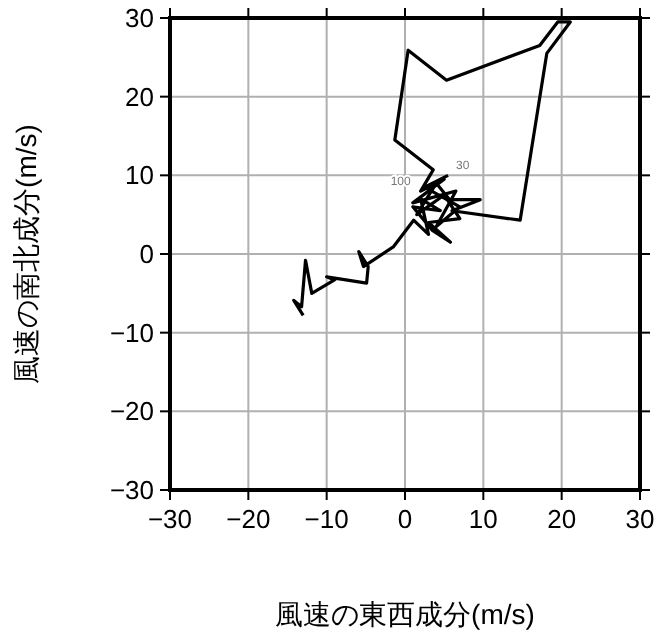  Describe the element at coordinates (26, 254) in the screenshot. I see `y-axis-title: 風速の南北成分(m/s)` at that location.